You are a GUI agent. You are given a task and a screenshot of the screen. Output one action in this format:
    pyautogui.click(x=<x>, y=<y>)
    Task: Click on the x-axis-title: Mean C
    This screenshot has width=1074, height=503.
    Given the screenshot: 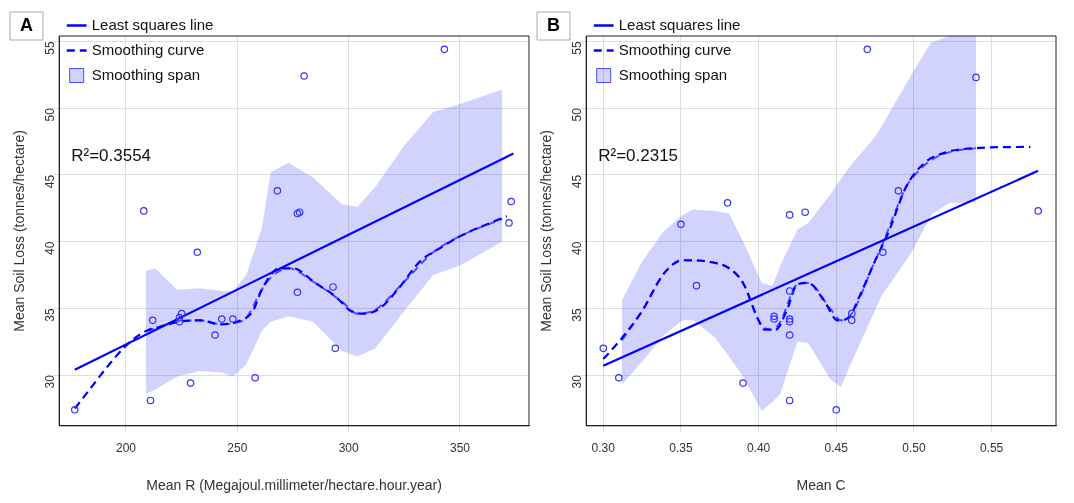 What is the action you would take?
    pyautogui.click(x=821, y=485)
    